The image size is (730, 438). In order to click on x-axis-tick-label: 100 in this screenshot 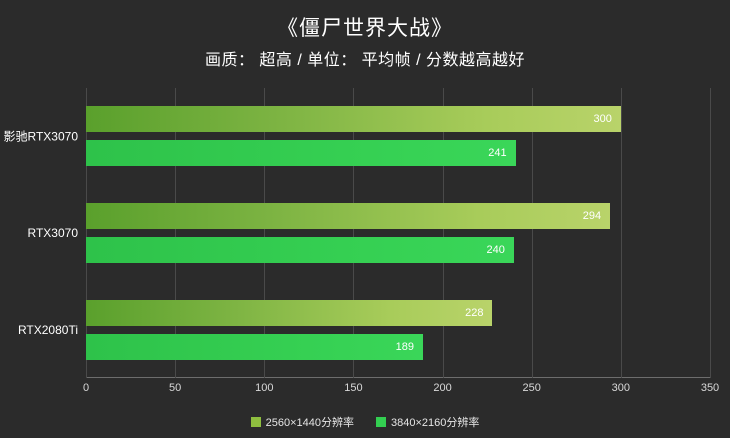, I will do `click(264, 388)`.